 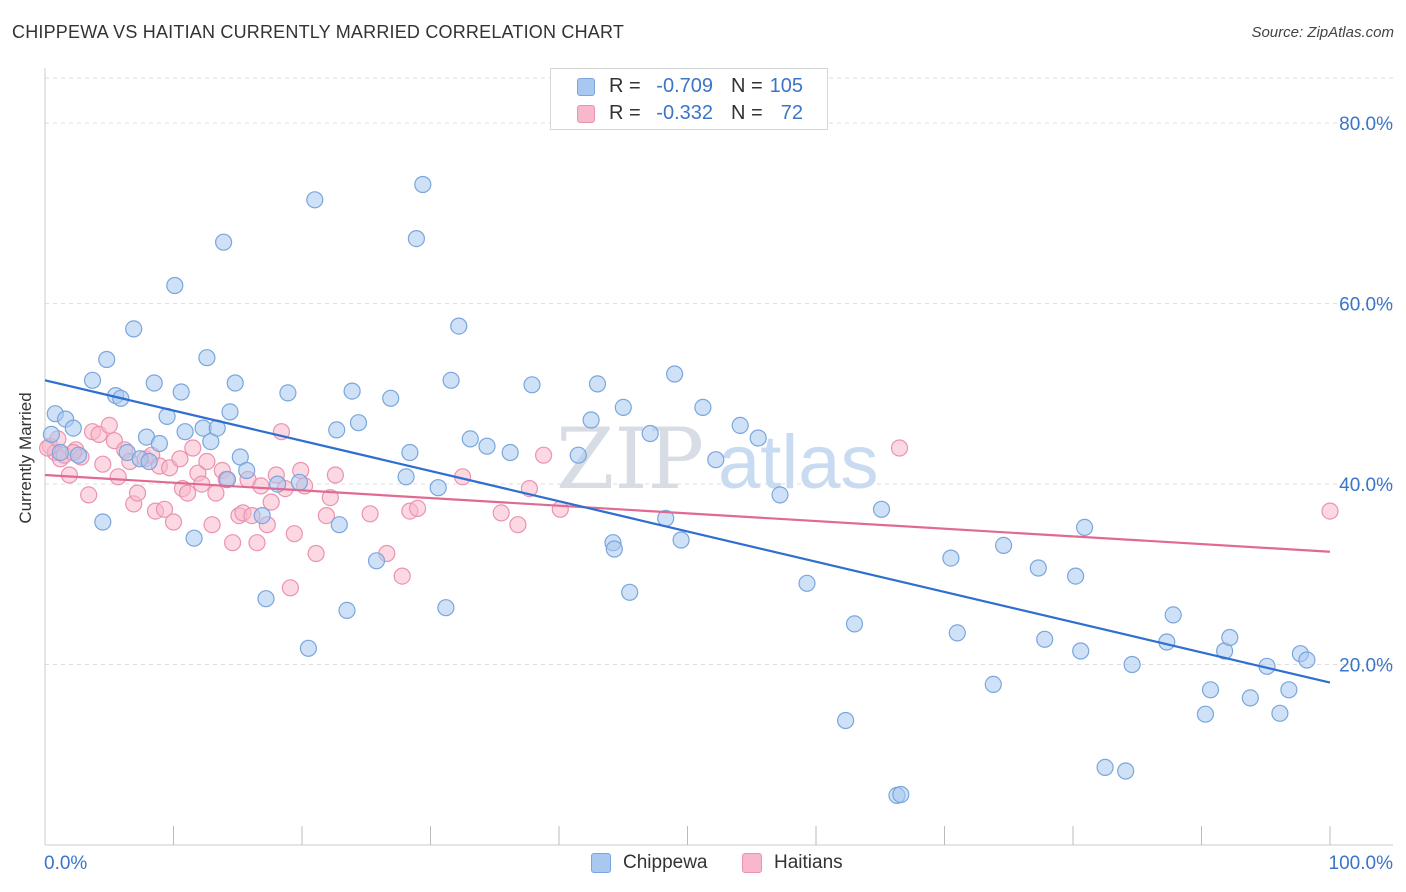 What do you see at coordinates (1322, 32) in the screenshot?
I see `source-label: Source: ZipAtlas.com` at bounding box center [1322, 32].